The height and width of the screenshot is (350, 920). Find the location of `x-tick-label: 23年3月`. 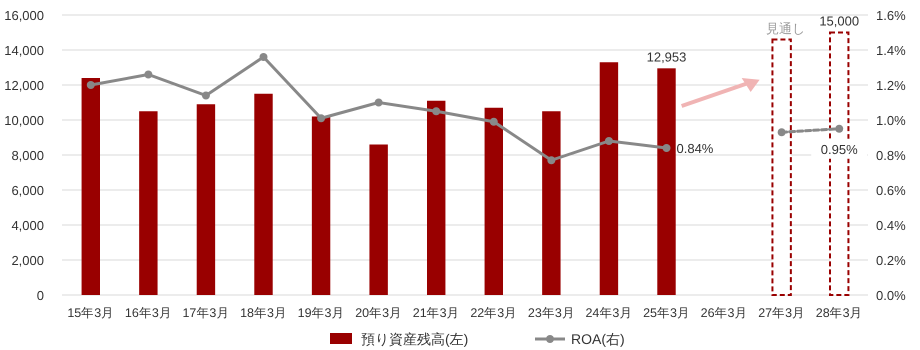

x-tick-label: 23年3月 is located at coordinates (551, 313).